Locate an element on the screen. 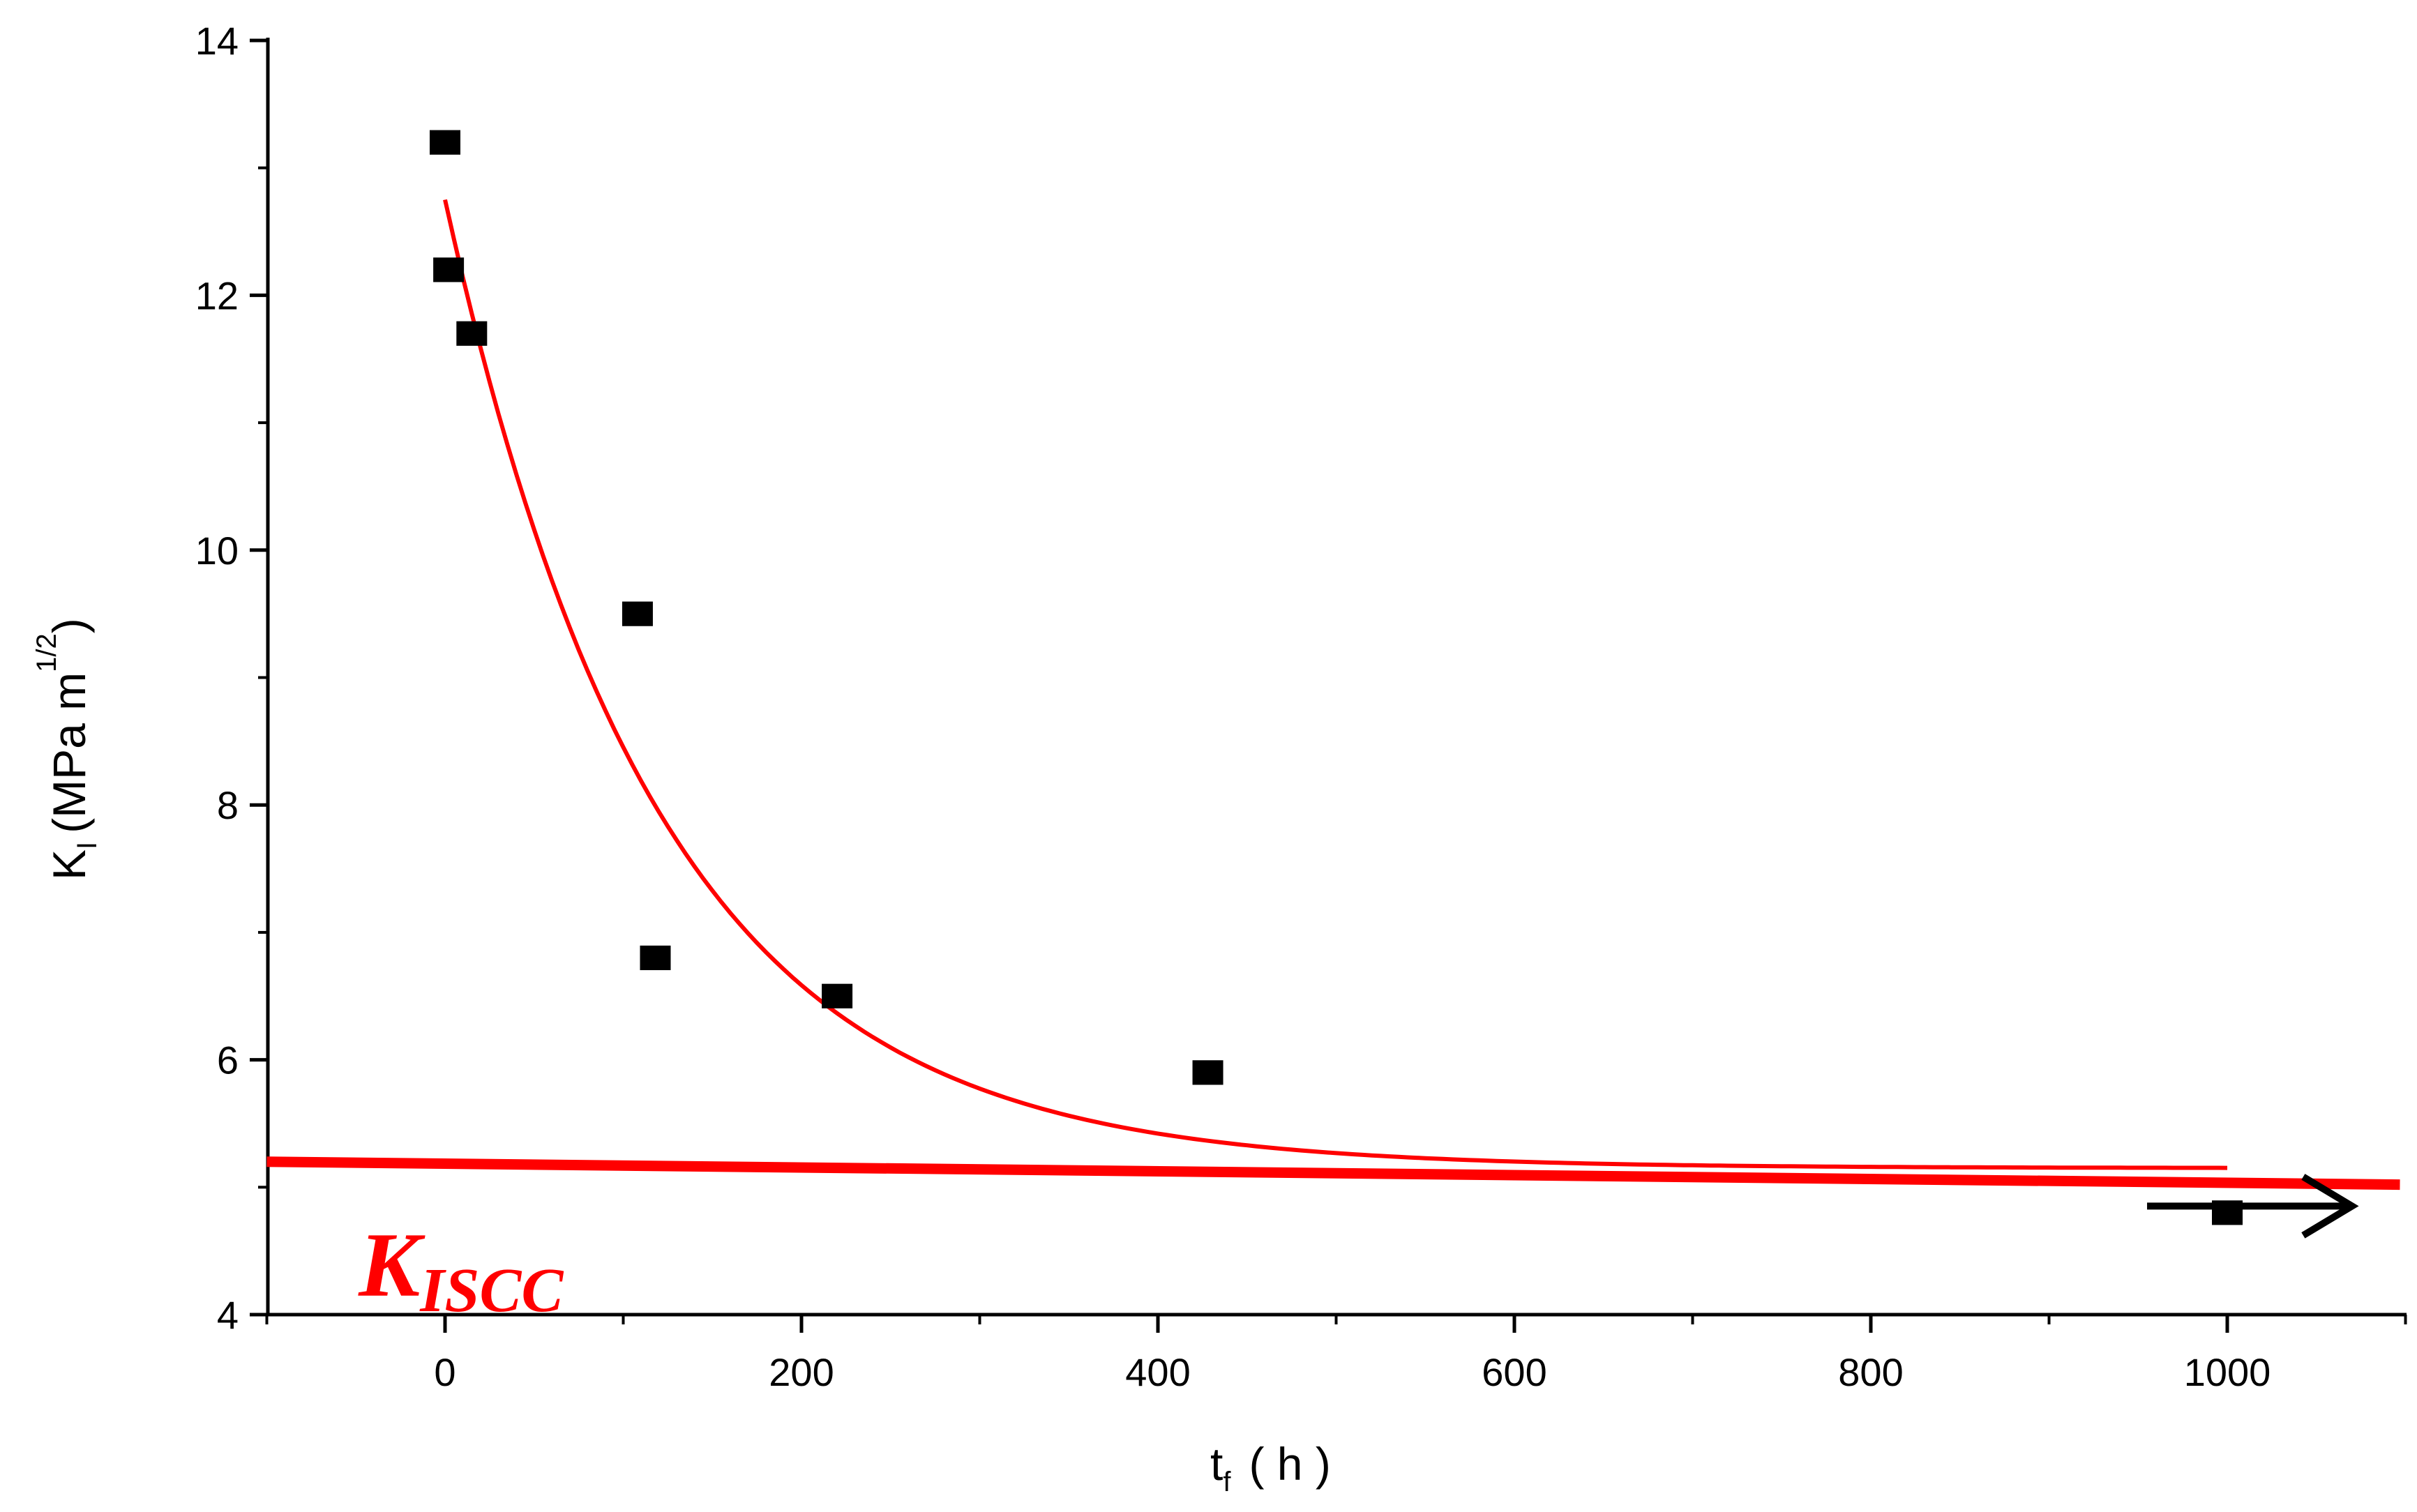 This screenshot has height=1512, width=2417. y-tick-label: 12 is located at coordinates (217, 295).